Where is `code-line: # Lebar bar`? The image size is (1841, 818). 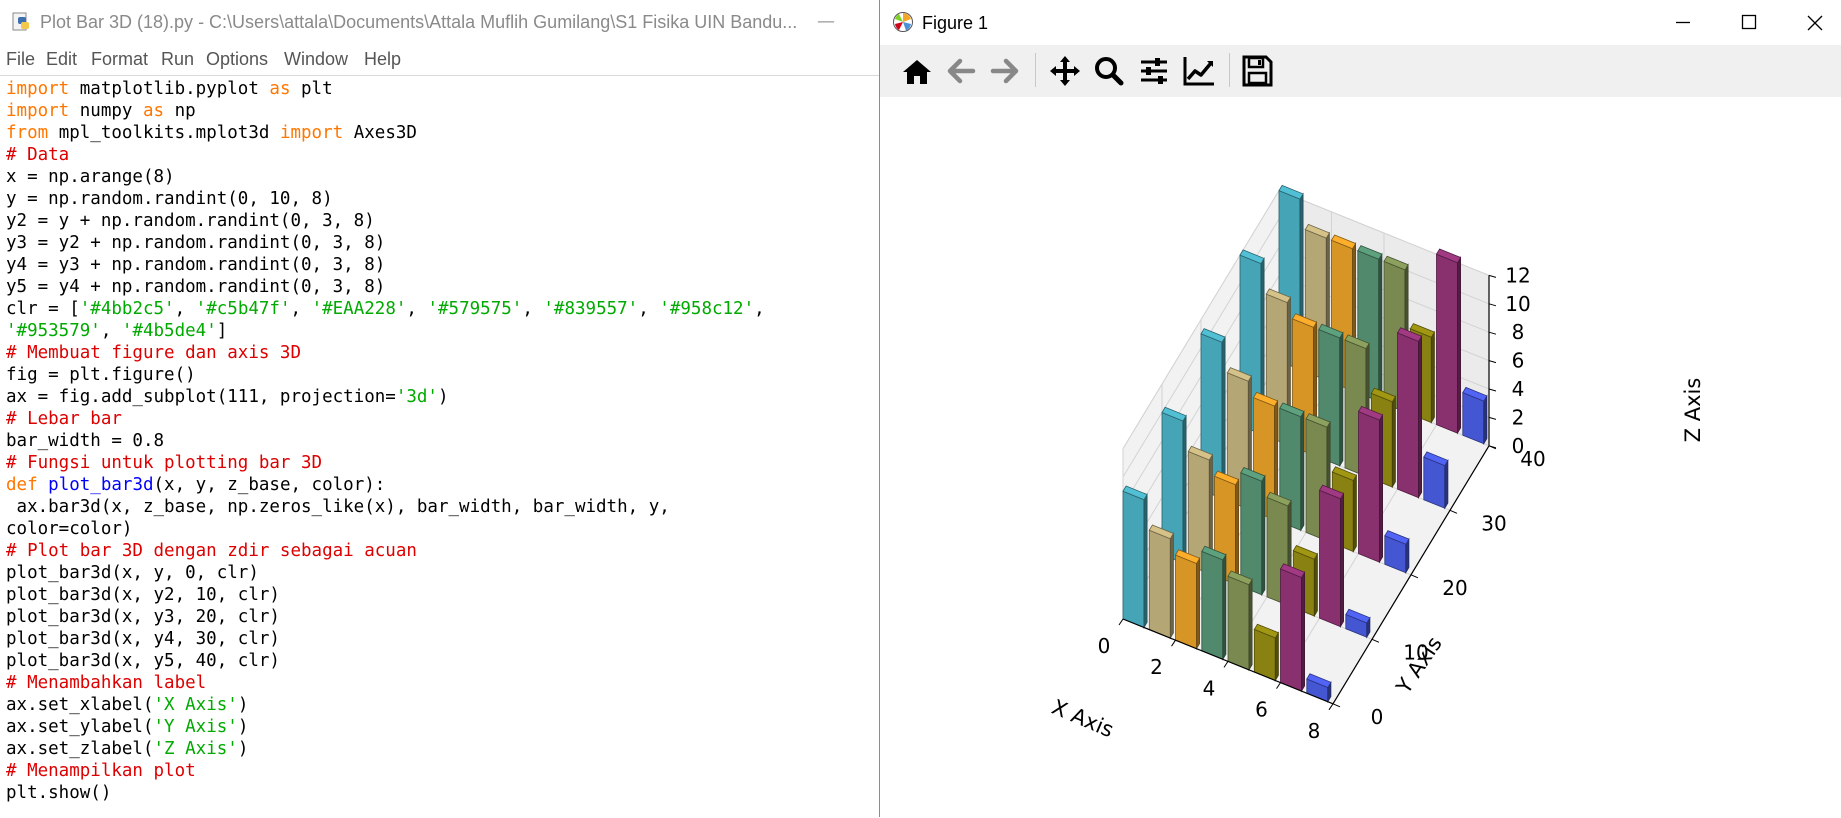 code-line: # Lebar bar is located at coordinates (385, 419).